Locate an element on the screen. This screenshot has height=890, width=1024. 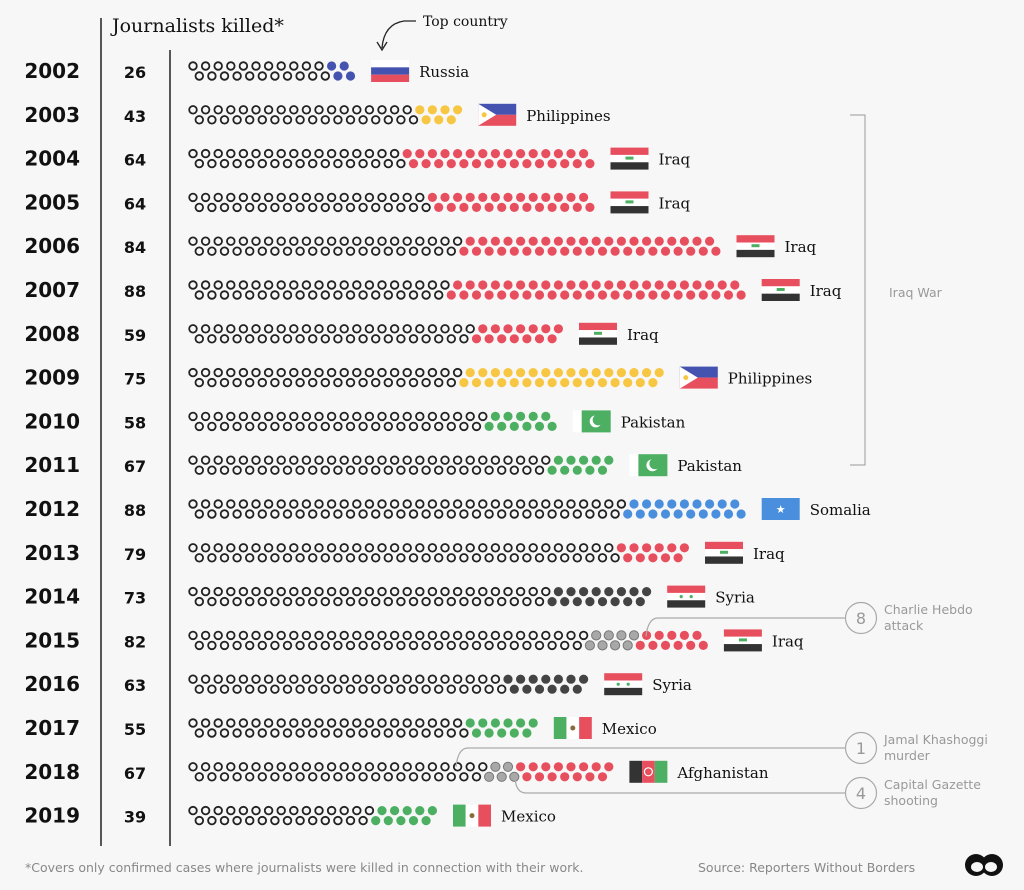
year-label: 2013 is located at coordinates (52, 553).